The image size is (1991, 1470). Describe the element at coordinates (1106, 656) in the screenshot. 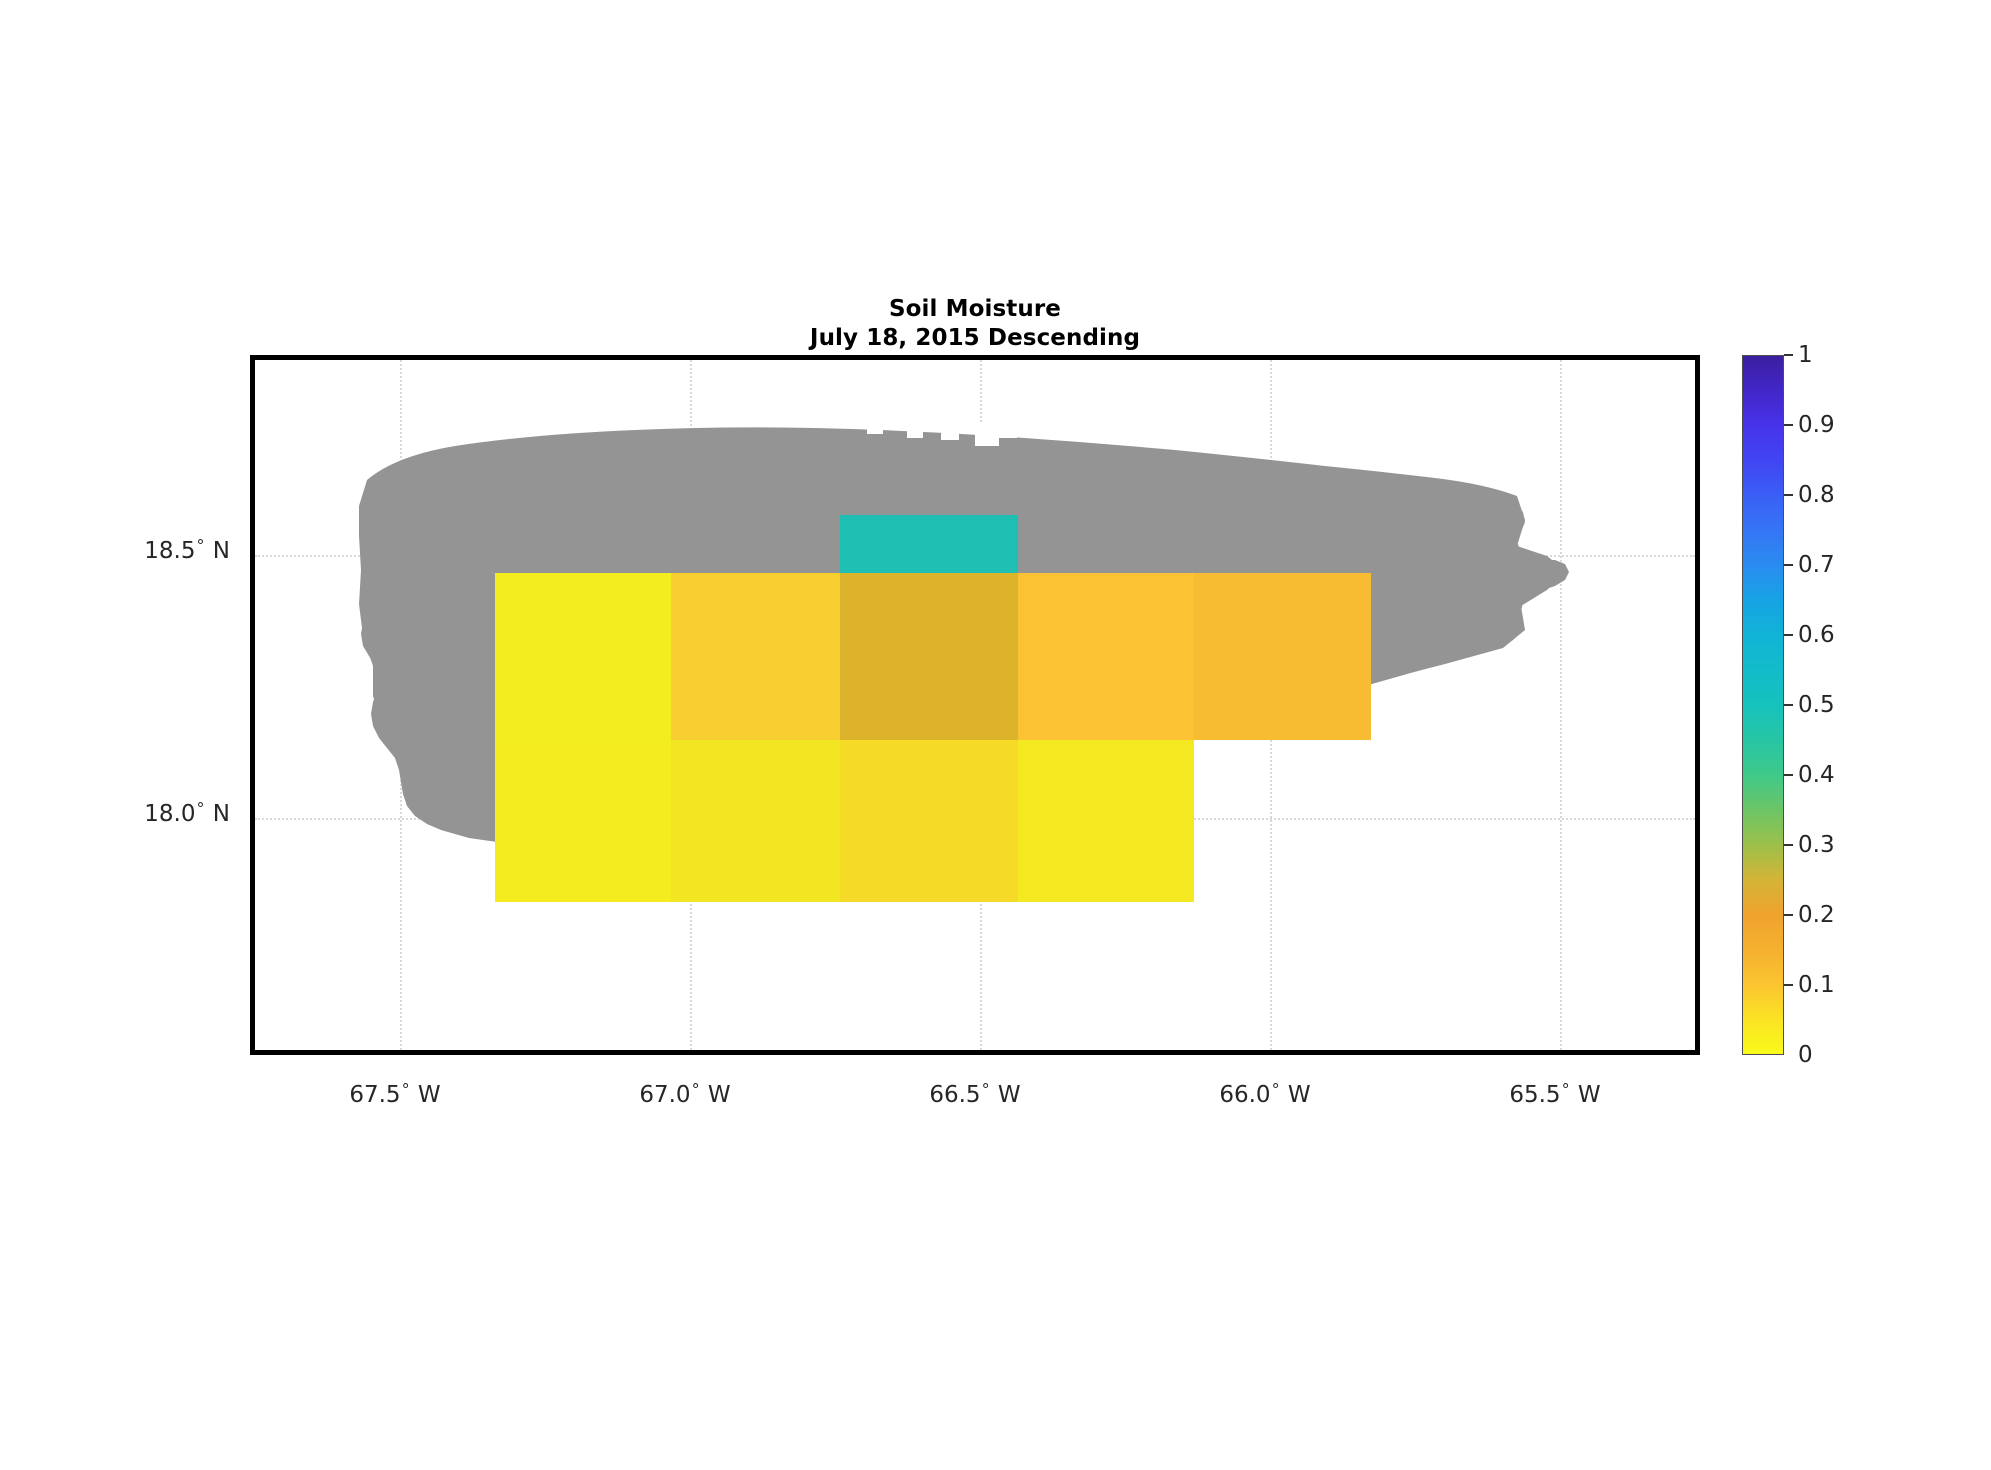

I see `data-cell-top-col4` at that location.